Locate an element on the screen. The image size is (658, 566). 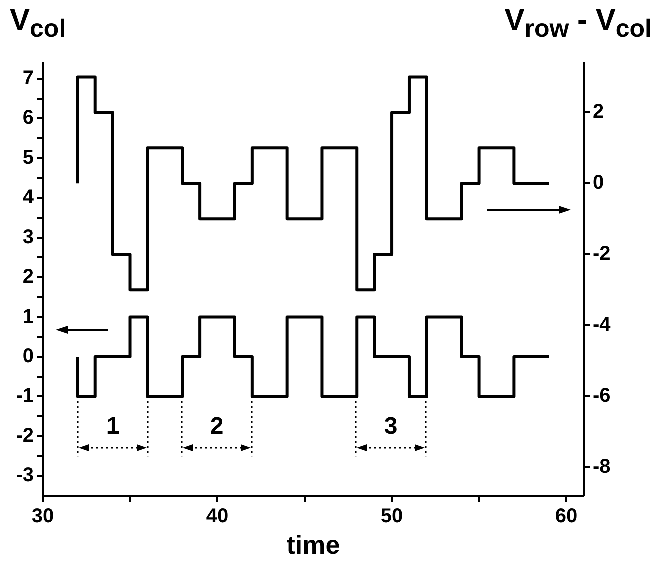
x-tick-label: 60 is located at coordinates (566, 517).